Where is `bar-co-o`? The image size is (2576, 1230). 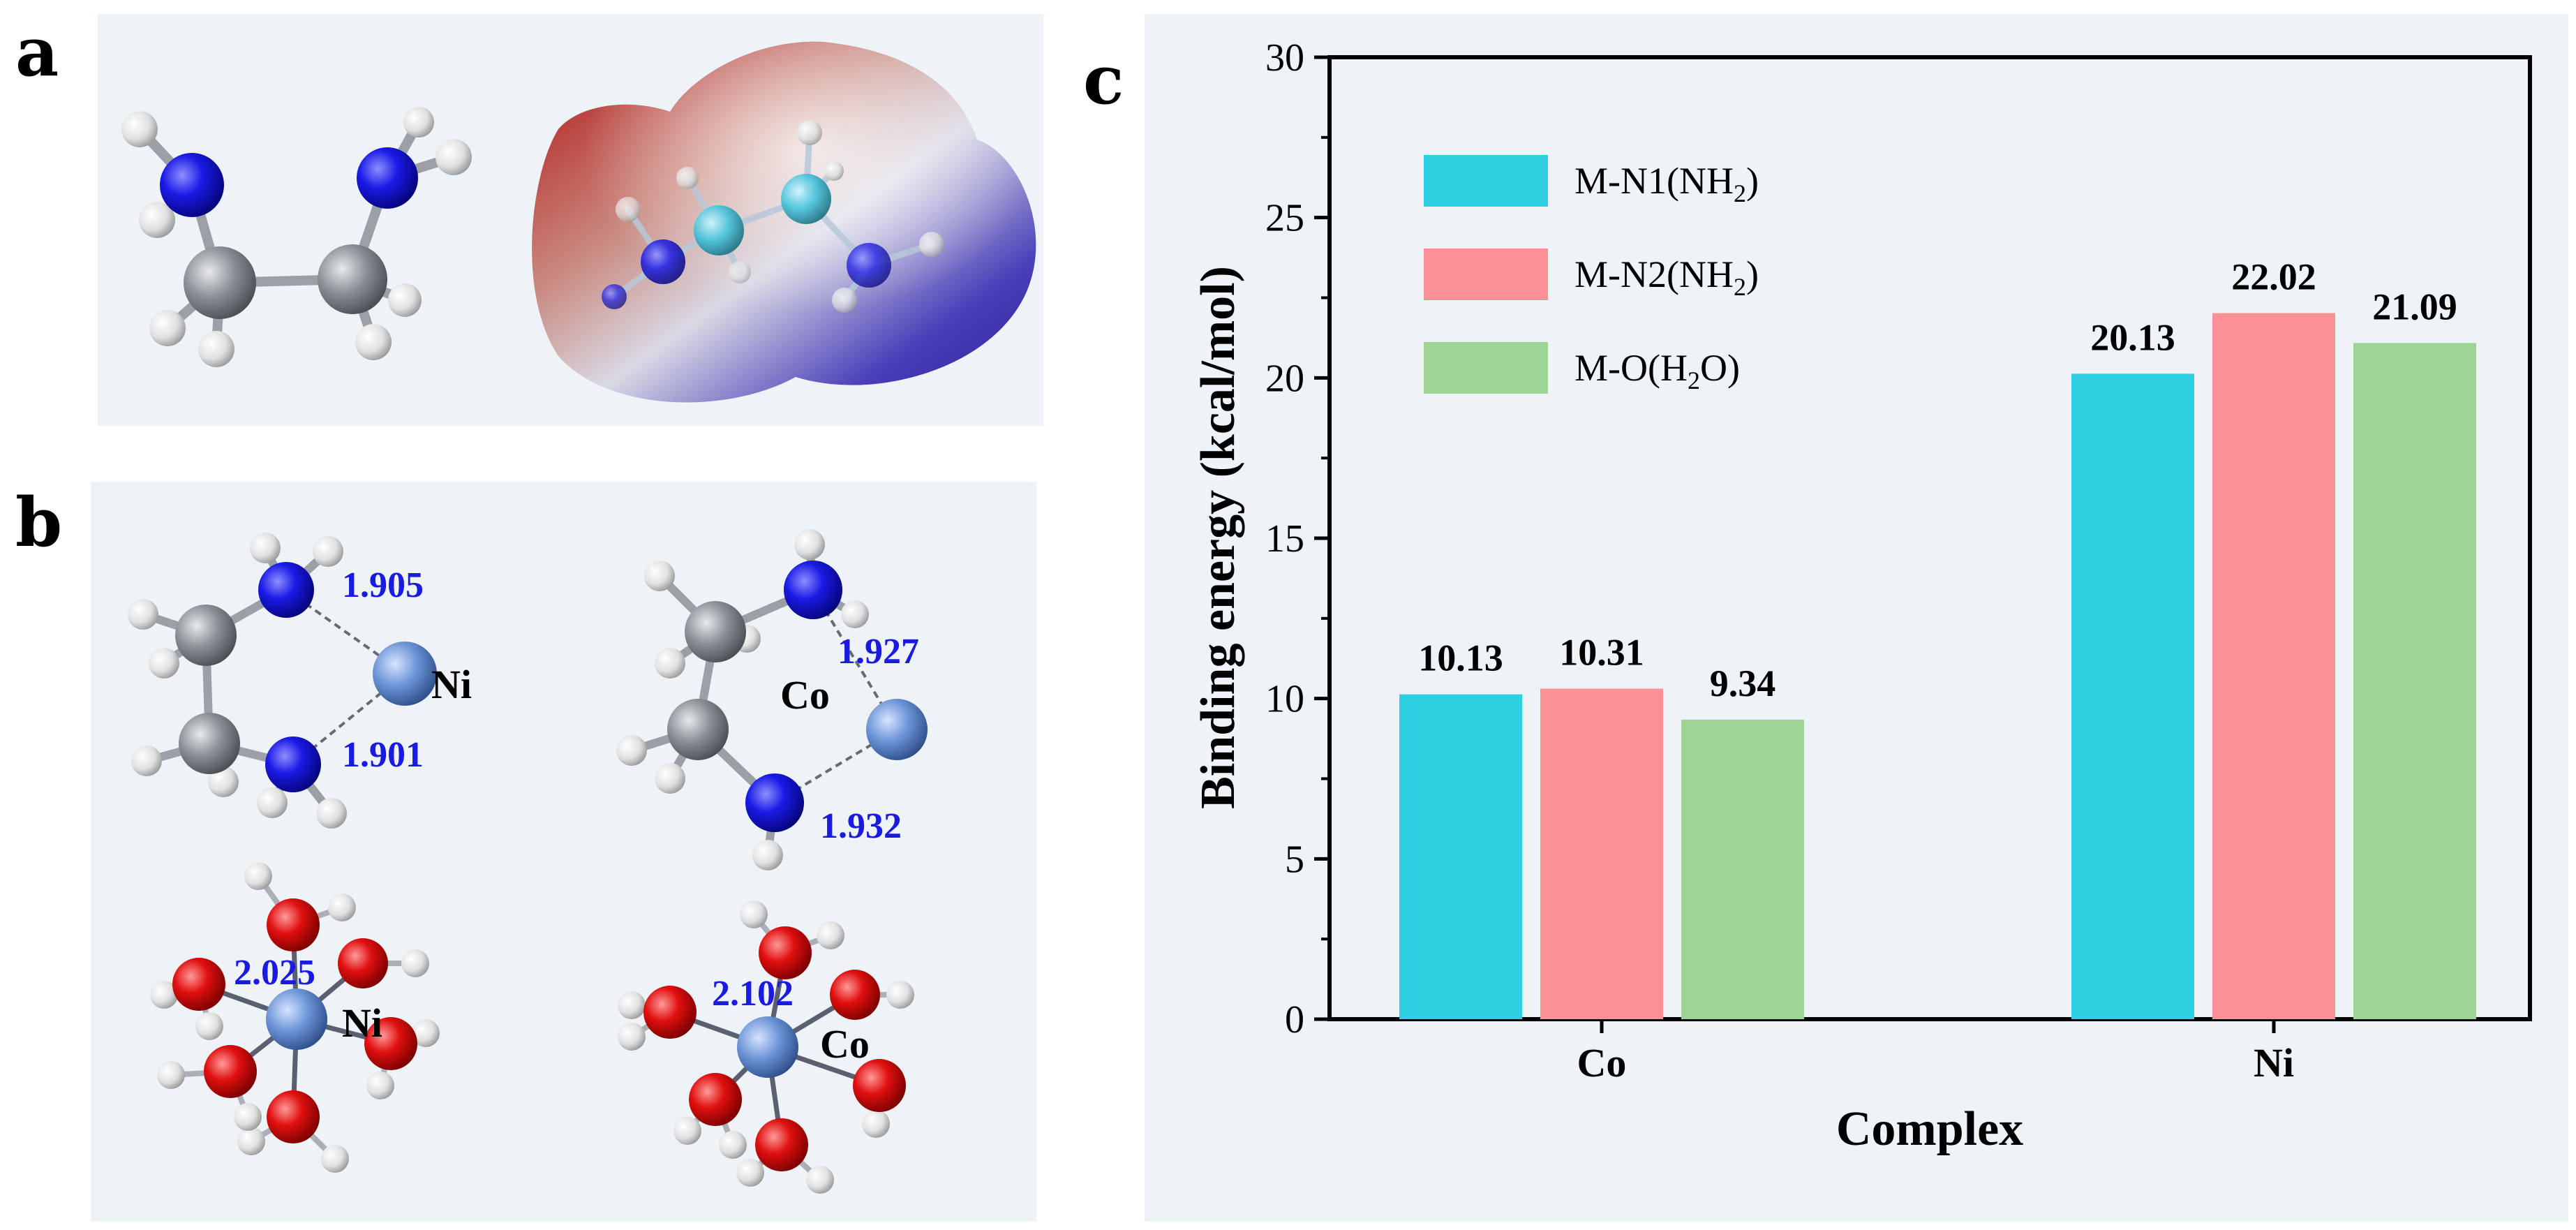
bar-co-o is located at coordinates (1742, 869).